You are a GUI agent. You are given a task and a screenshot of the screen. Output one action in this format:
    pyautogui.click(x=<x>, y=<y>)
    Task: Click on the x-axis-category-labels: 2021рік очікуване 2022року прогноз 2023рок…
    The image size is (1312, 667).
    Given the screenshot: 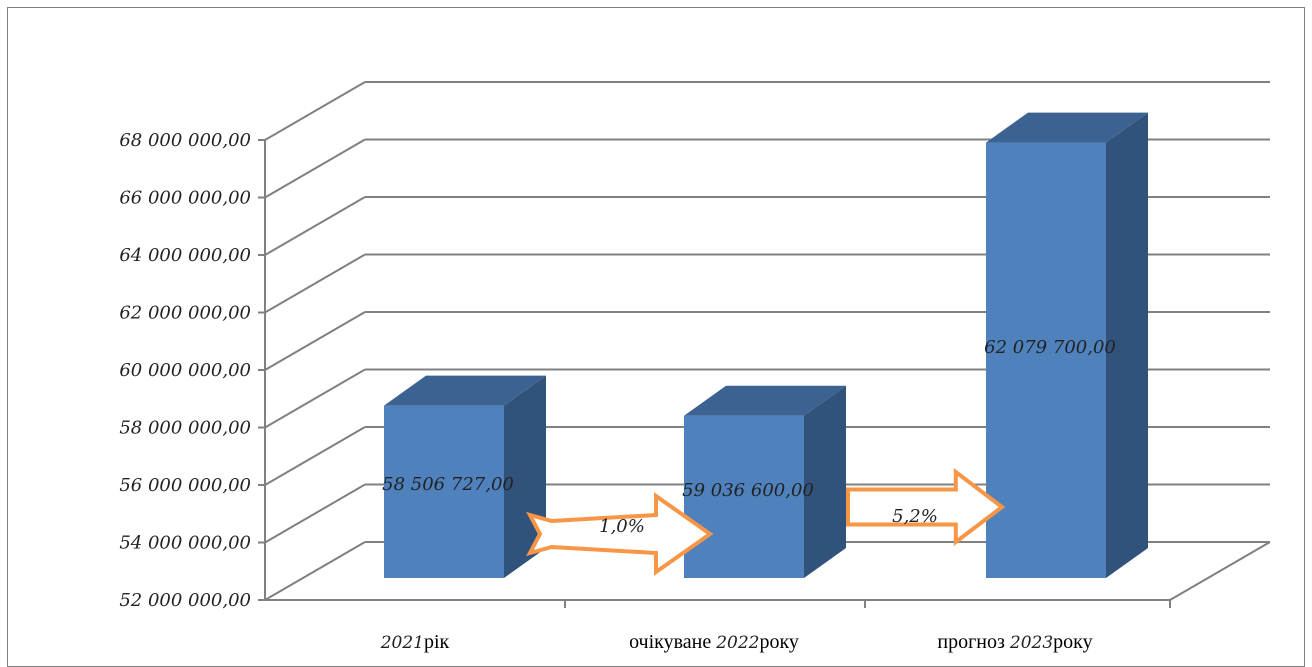 What is the action you would take?
    pyautogui.click(x=736, y=642)
    